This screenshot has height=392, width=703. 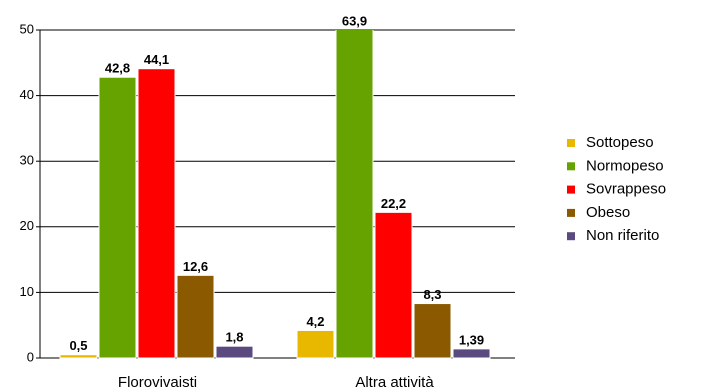 What do you see at coordinates (622, 235) in the screenshot?
I see `legend-label: Non riferito` at bounding box center [622, 235].